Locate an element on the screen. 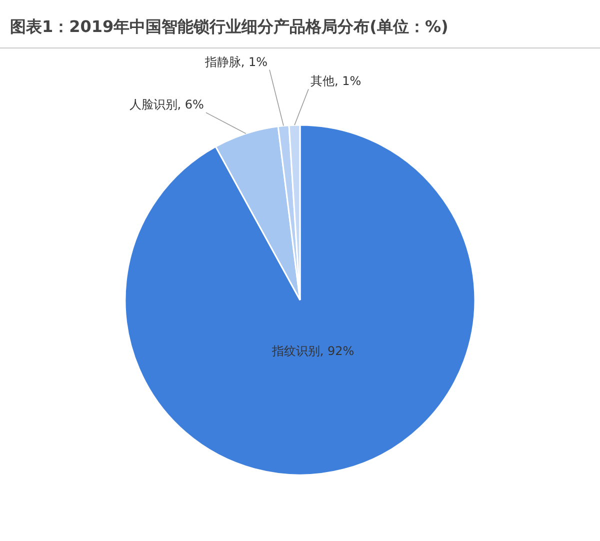  slice-label: 其他 is located at coordinates (322, 81).